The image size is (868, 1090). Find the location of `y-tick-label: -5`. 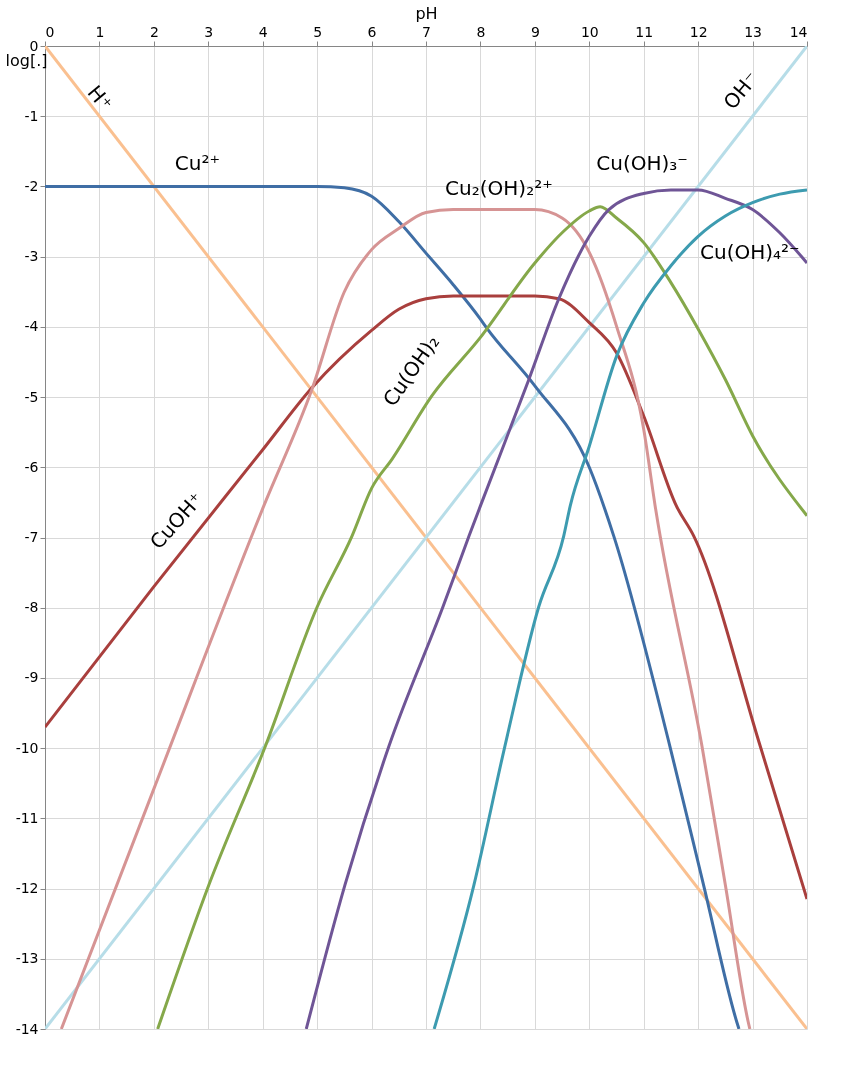

y-tick-label: -5 is located at coordinates (31, 396).